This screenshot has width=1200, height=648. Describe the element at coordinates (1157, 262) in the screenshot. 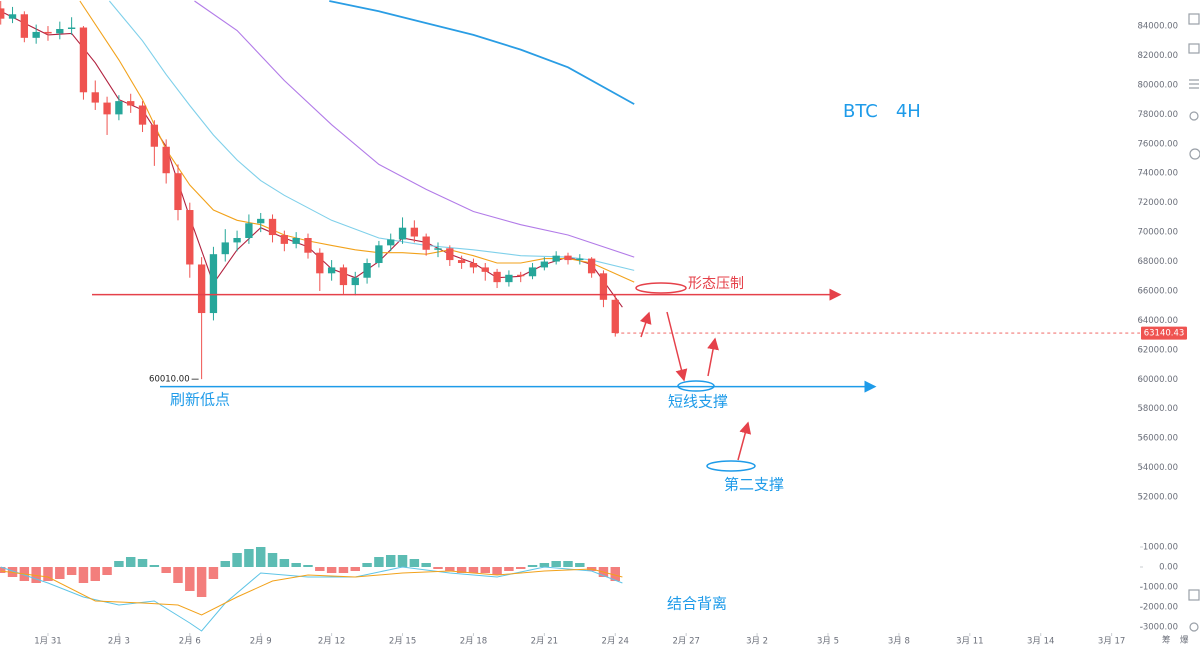

I see `y-tick-label: 68000.00` at that location.